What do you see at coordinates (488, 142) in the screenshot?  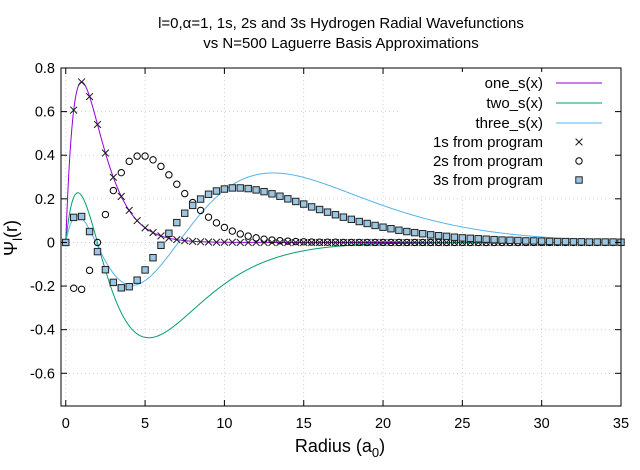 I see `legend-label-1s-program: 1s from program` at bounding box center [488, 142].